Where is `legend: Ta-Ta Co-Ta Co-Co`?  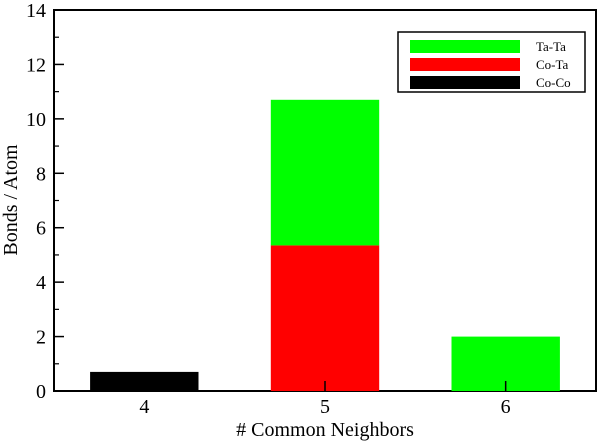
legend: Ta-Ta Co-Ta Co-Co is located at coordinates (491, 62).